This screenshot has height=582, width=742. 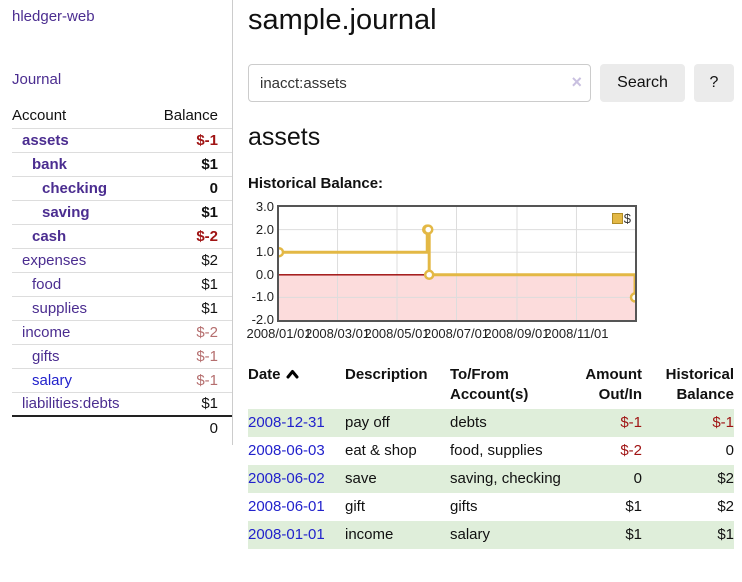 I want to click on search-input, so click(x=419, y=83).